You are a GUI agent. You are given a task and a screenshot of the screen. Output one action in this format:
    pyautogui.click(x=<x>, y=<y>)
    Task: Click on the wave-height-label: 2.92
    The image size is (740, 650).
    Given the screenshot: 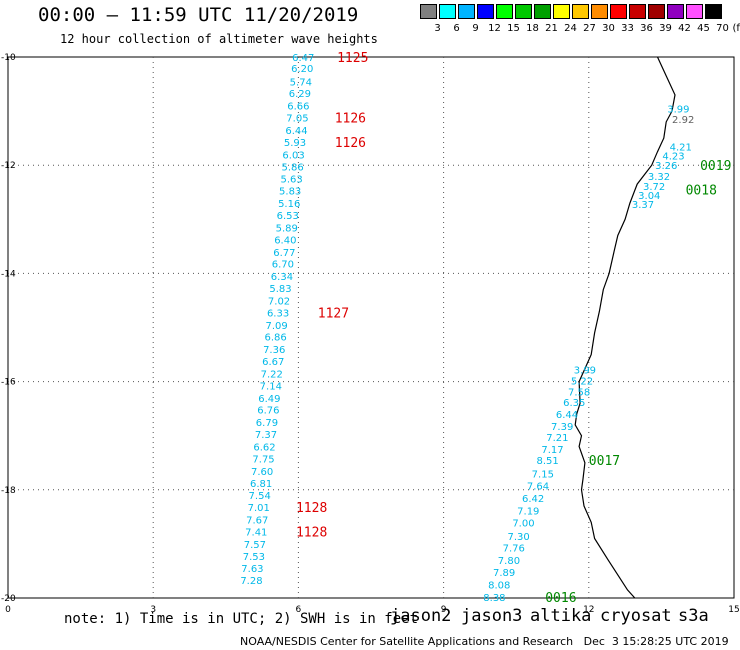 What is the action you would take?
    pyautogui.click(x=683, y=120)
    